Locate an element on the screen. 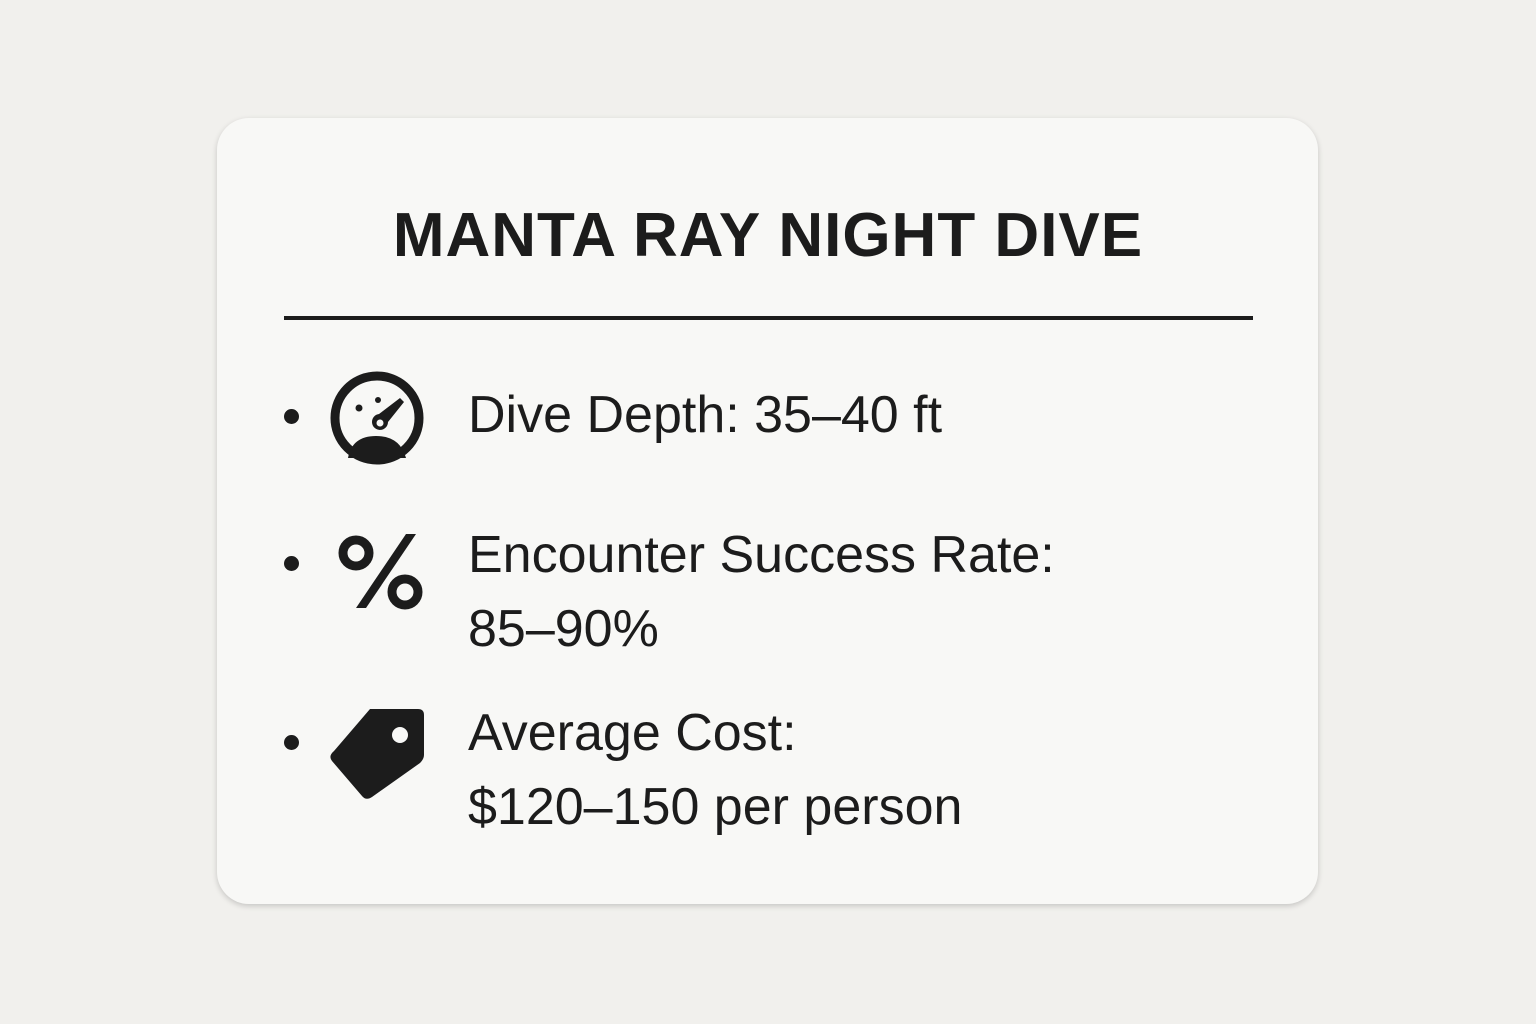  gauge-icon is located at coordinates (377, 418).